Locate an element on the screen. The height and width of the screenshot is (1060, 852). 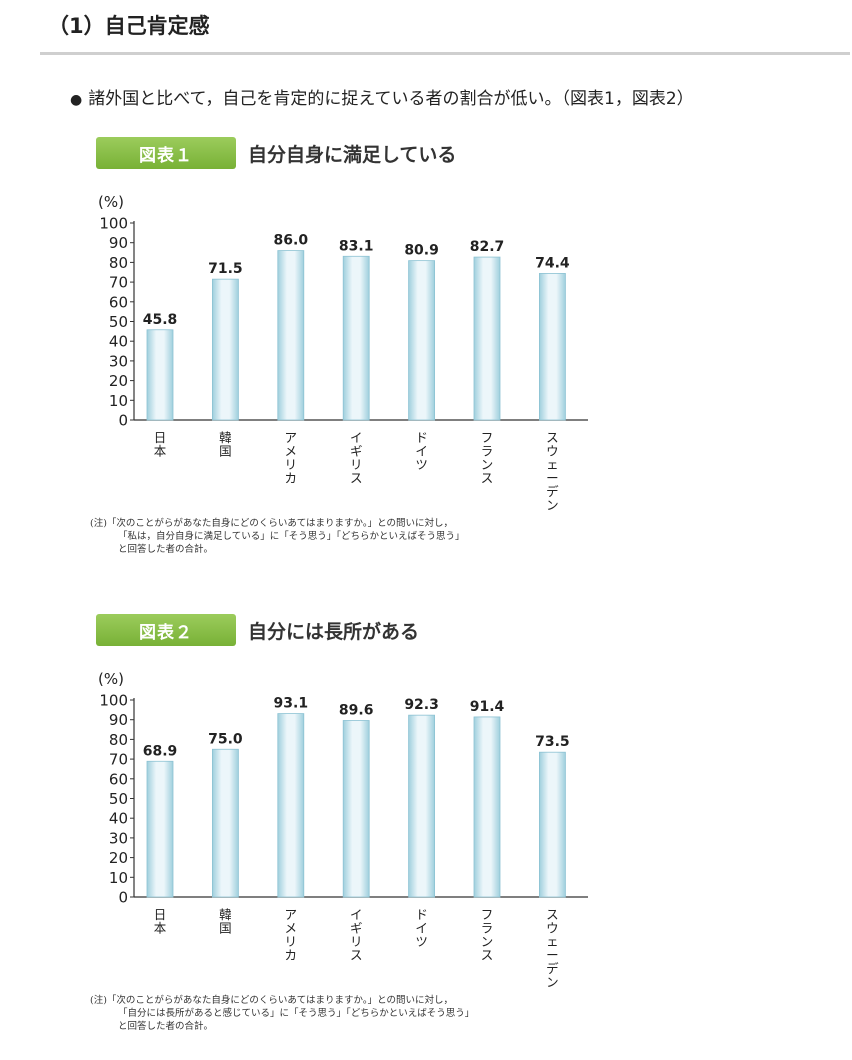
figure-2-header: 図表２ 自分には長所がある is located at coordinates (370, 631).